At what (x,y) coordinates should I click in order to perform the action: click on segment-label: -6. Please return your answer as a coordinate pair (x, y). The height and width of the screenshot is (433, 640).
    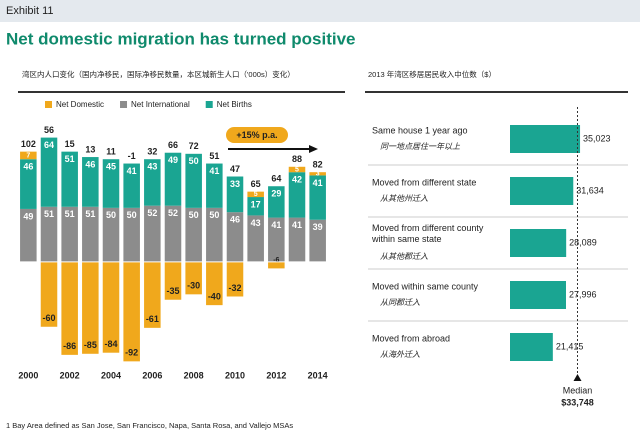
    Looking at the image, I should click on (276, 260).